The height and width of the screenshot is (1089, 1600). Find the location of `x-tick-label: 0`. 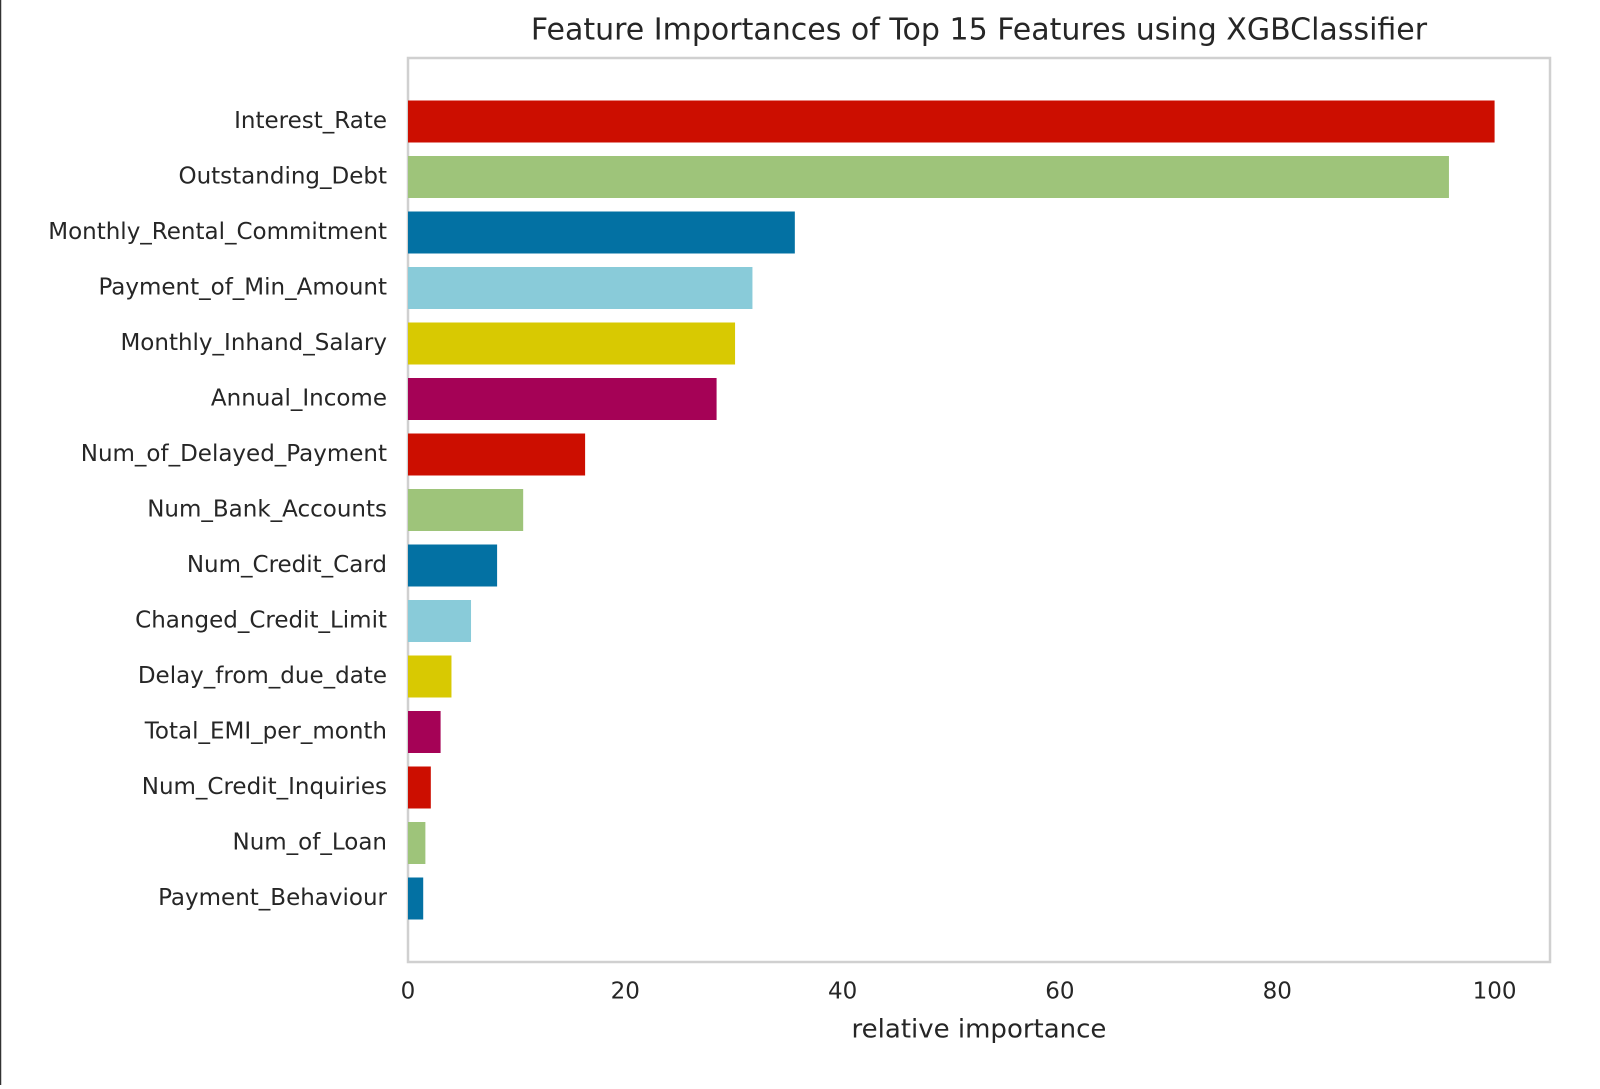

x-tick-label: 0 is located at coordinates (408, 992).